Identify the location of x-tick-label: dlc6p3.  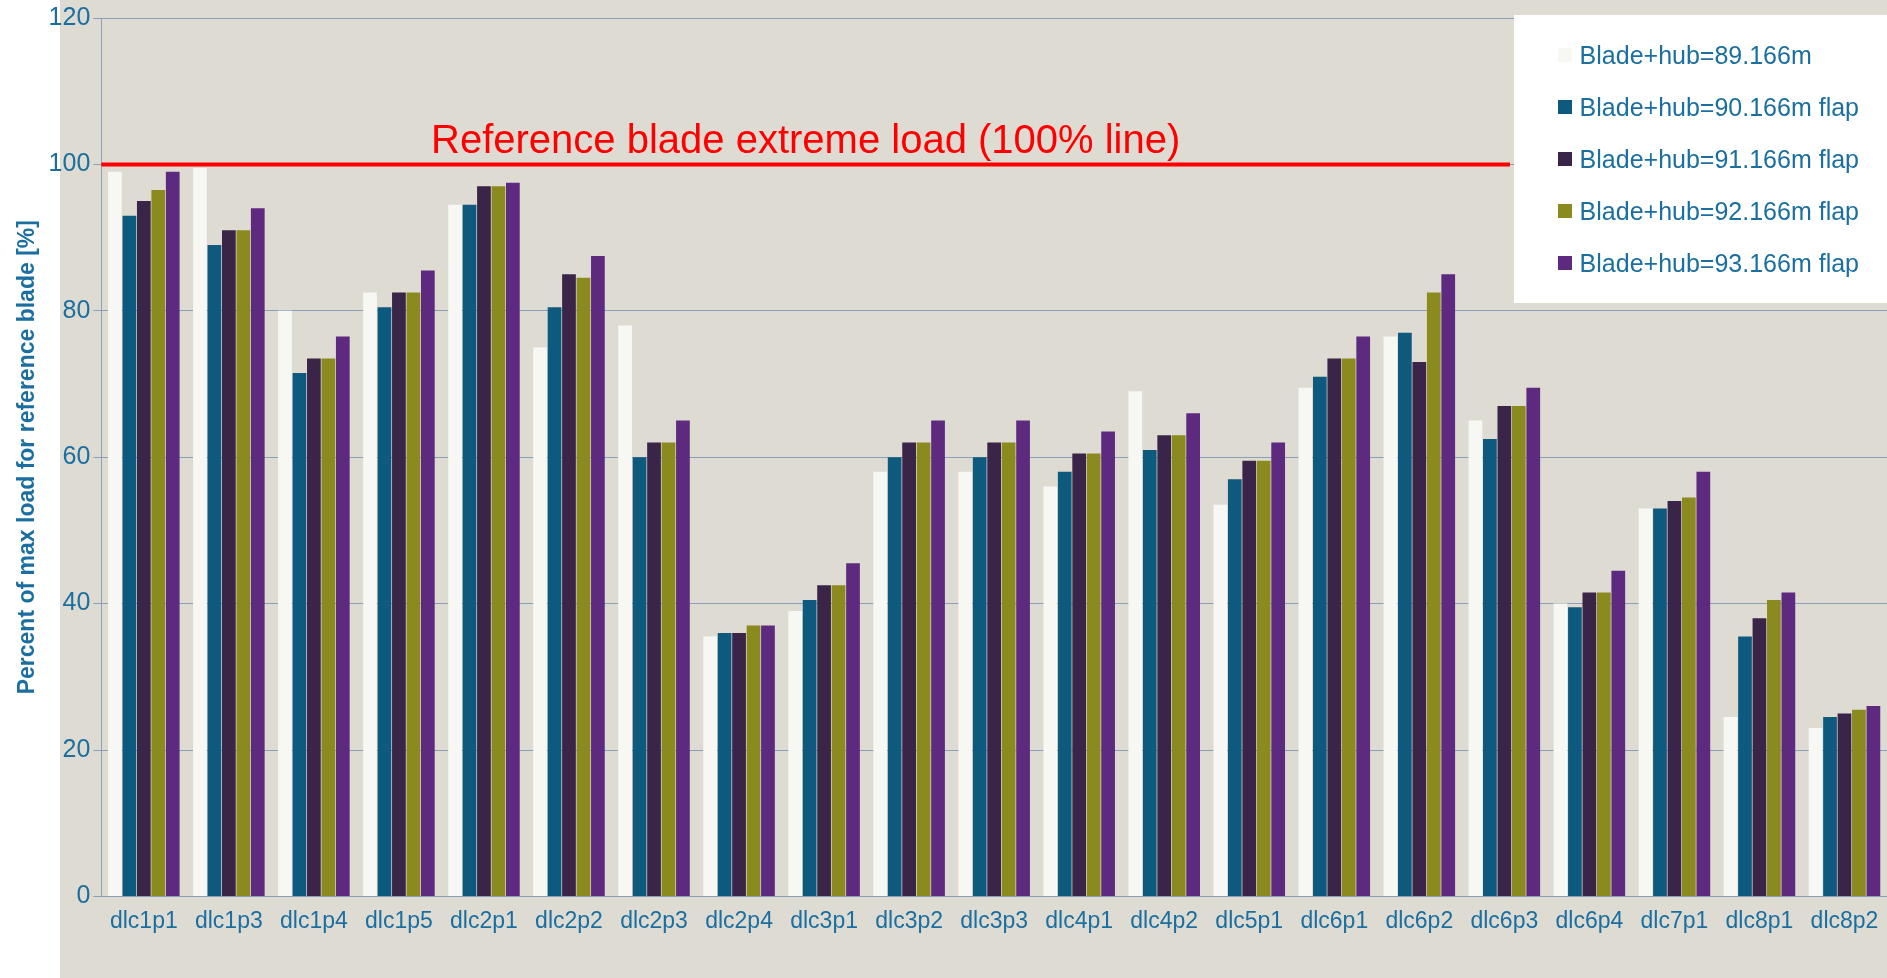
(1504, 919).